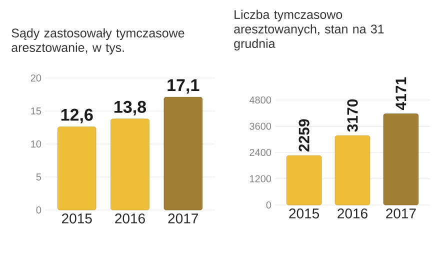 This screenshot has width=439, height=268. Describe the element at coordinates (39, 177) in the screenshot. I see `y-tick-label: 5` at that location.